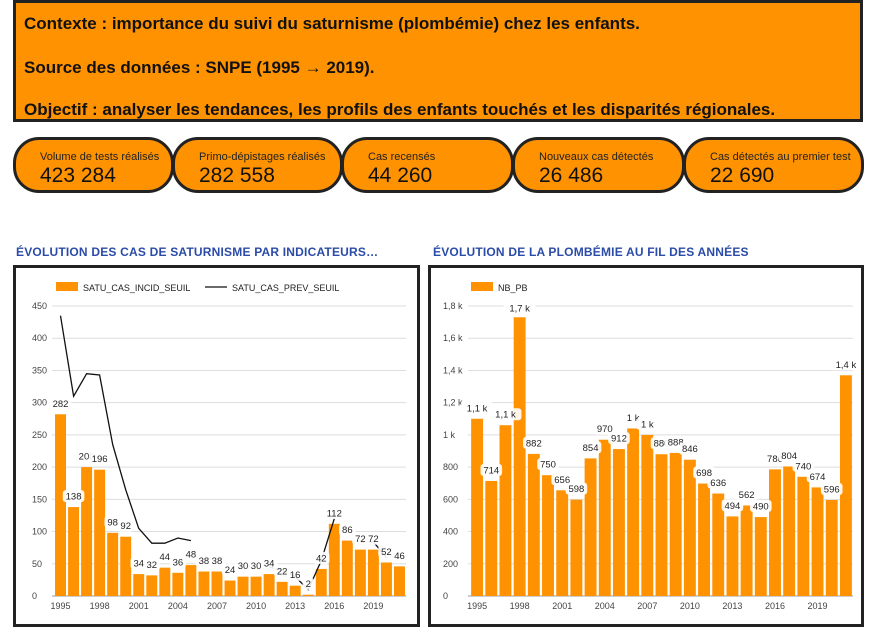 Image resolution: width=879 pixels, height=631 pixels. I want to click on data-label: 636, so click(718, 483).